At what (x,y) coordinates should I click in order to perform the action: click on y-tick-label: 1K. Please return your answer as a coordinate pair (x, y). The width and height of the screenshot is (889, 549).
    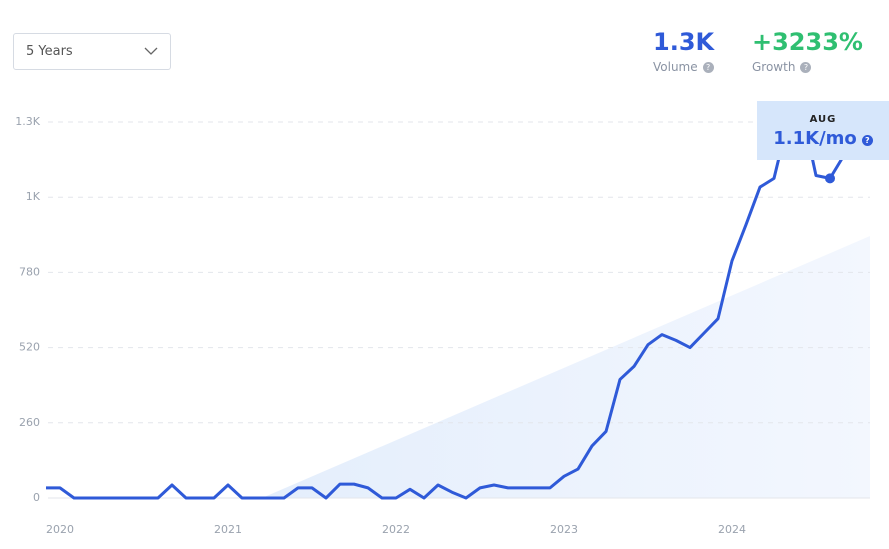
    Looking at the image, I should click on (33, 196).